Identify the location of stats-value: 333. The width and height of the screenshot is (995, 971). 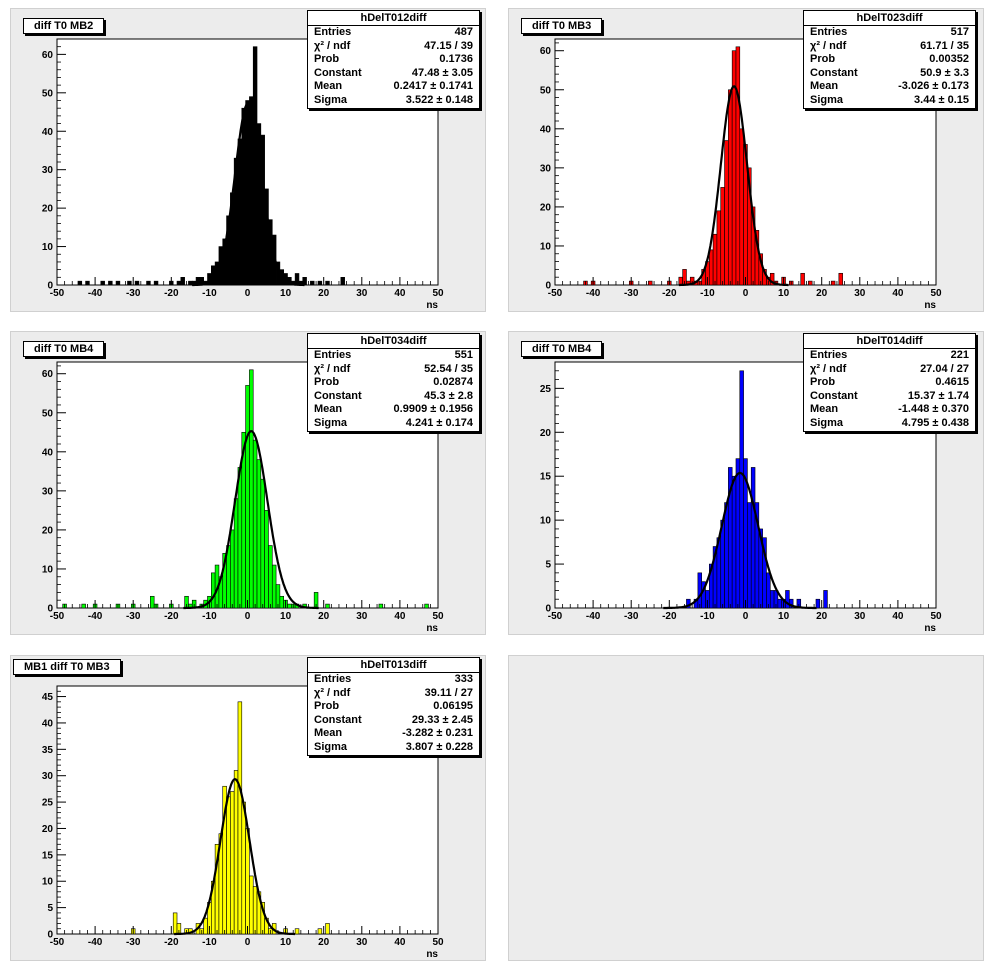
(463, 679).